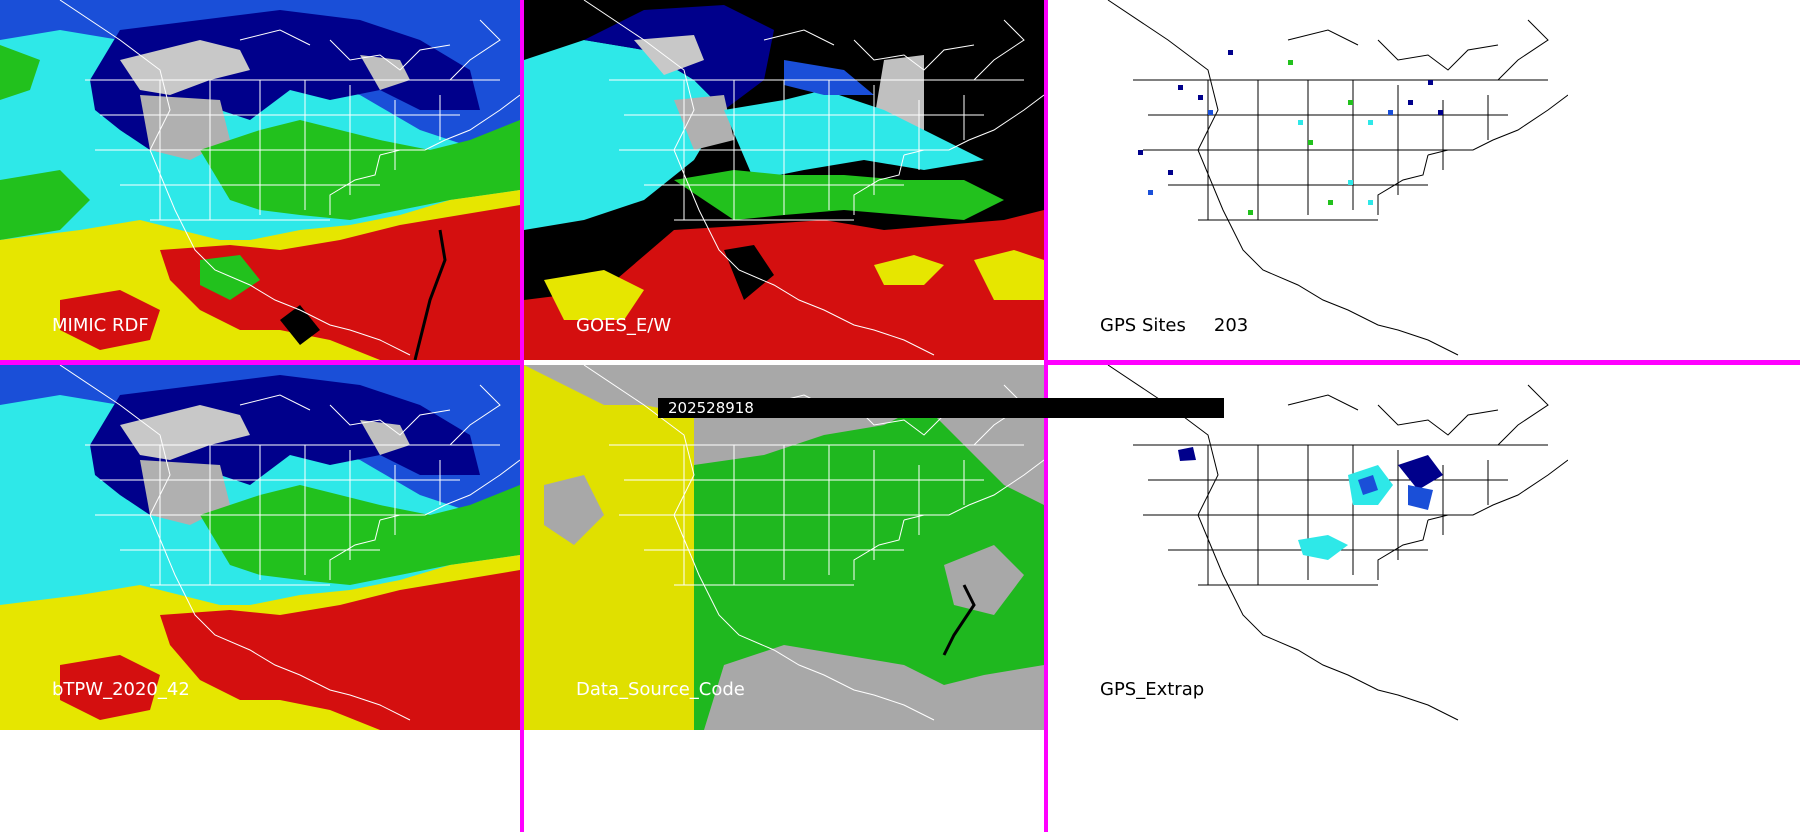 The image size is (1800, 836). I want to click on data-source-panel: Data_Source_Code, so click(784, 547).